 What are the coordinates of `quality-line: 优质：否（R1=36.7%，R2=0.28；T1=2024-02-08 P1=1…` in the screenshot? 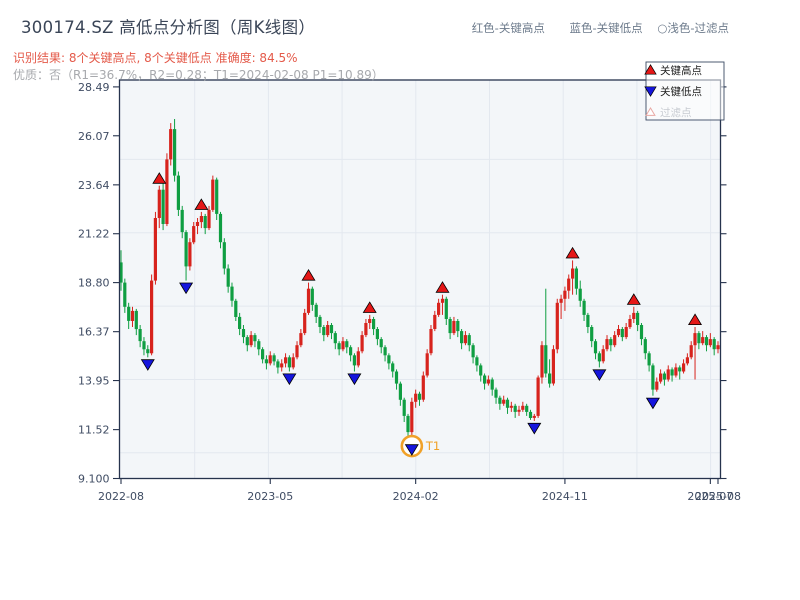 It's located at (198, 75).